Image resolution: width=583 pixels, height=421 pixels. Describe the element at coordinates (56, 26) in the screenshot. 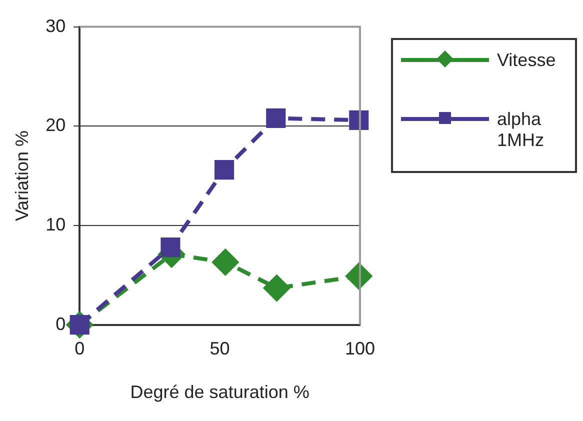

I see `y-tick-label: 30` at that location.